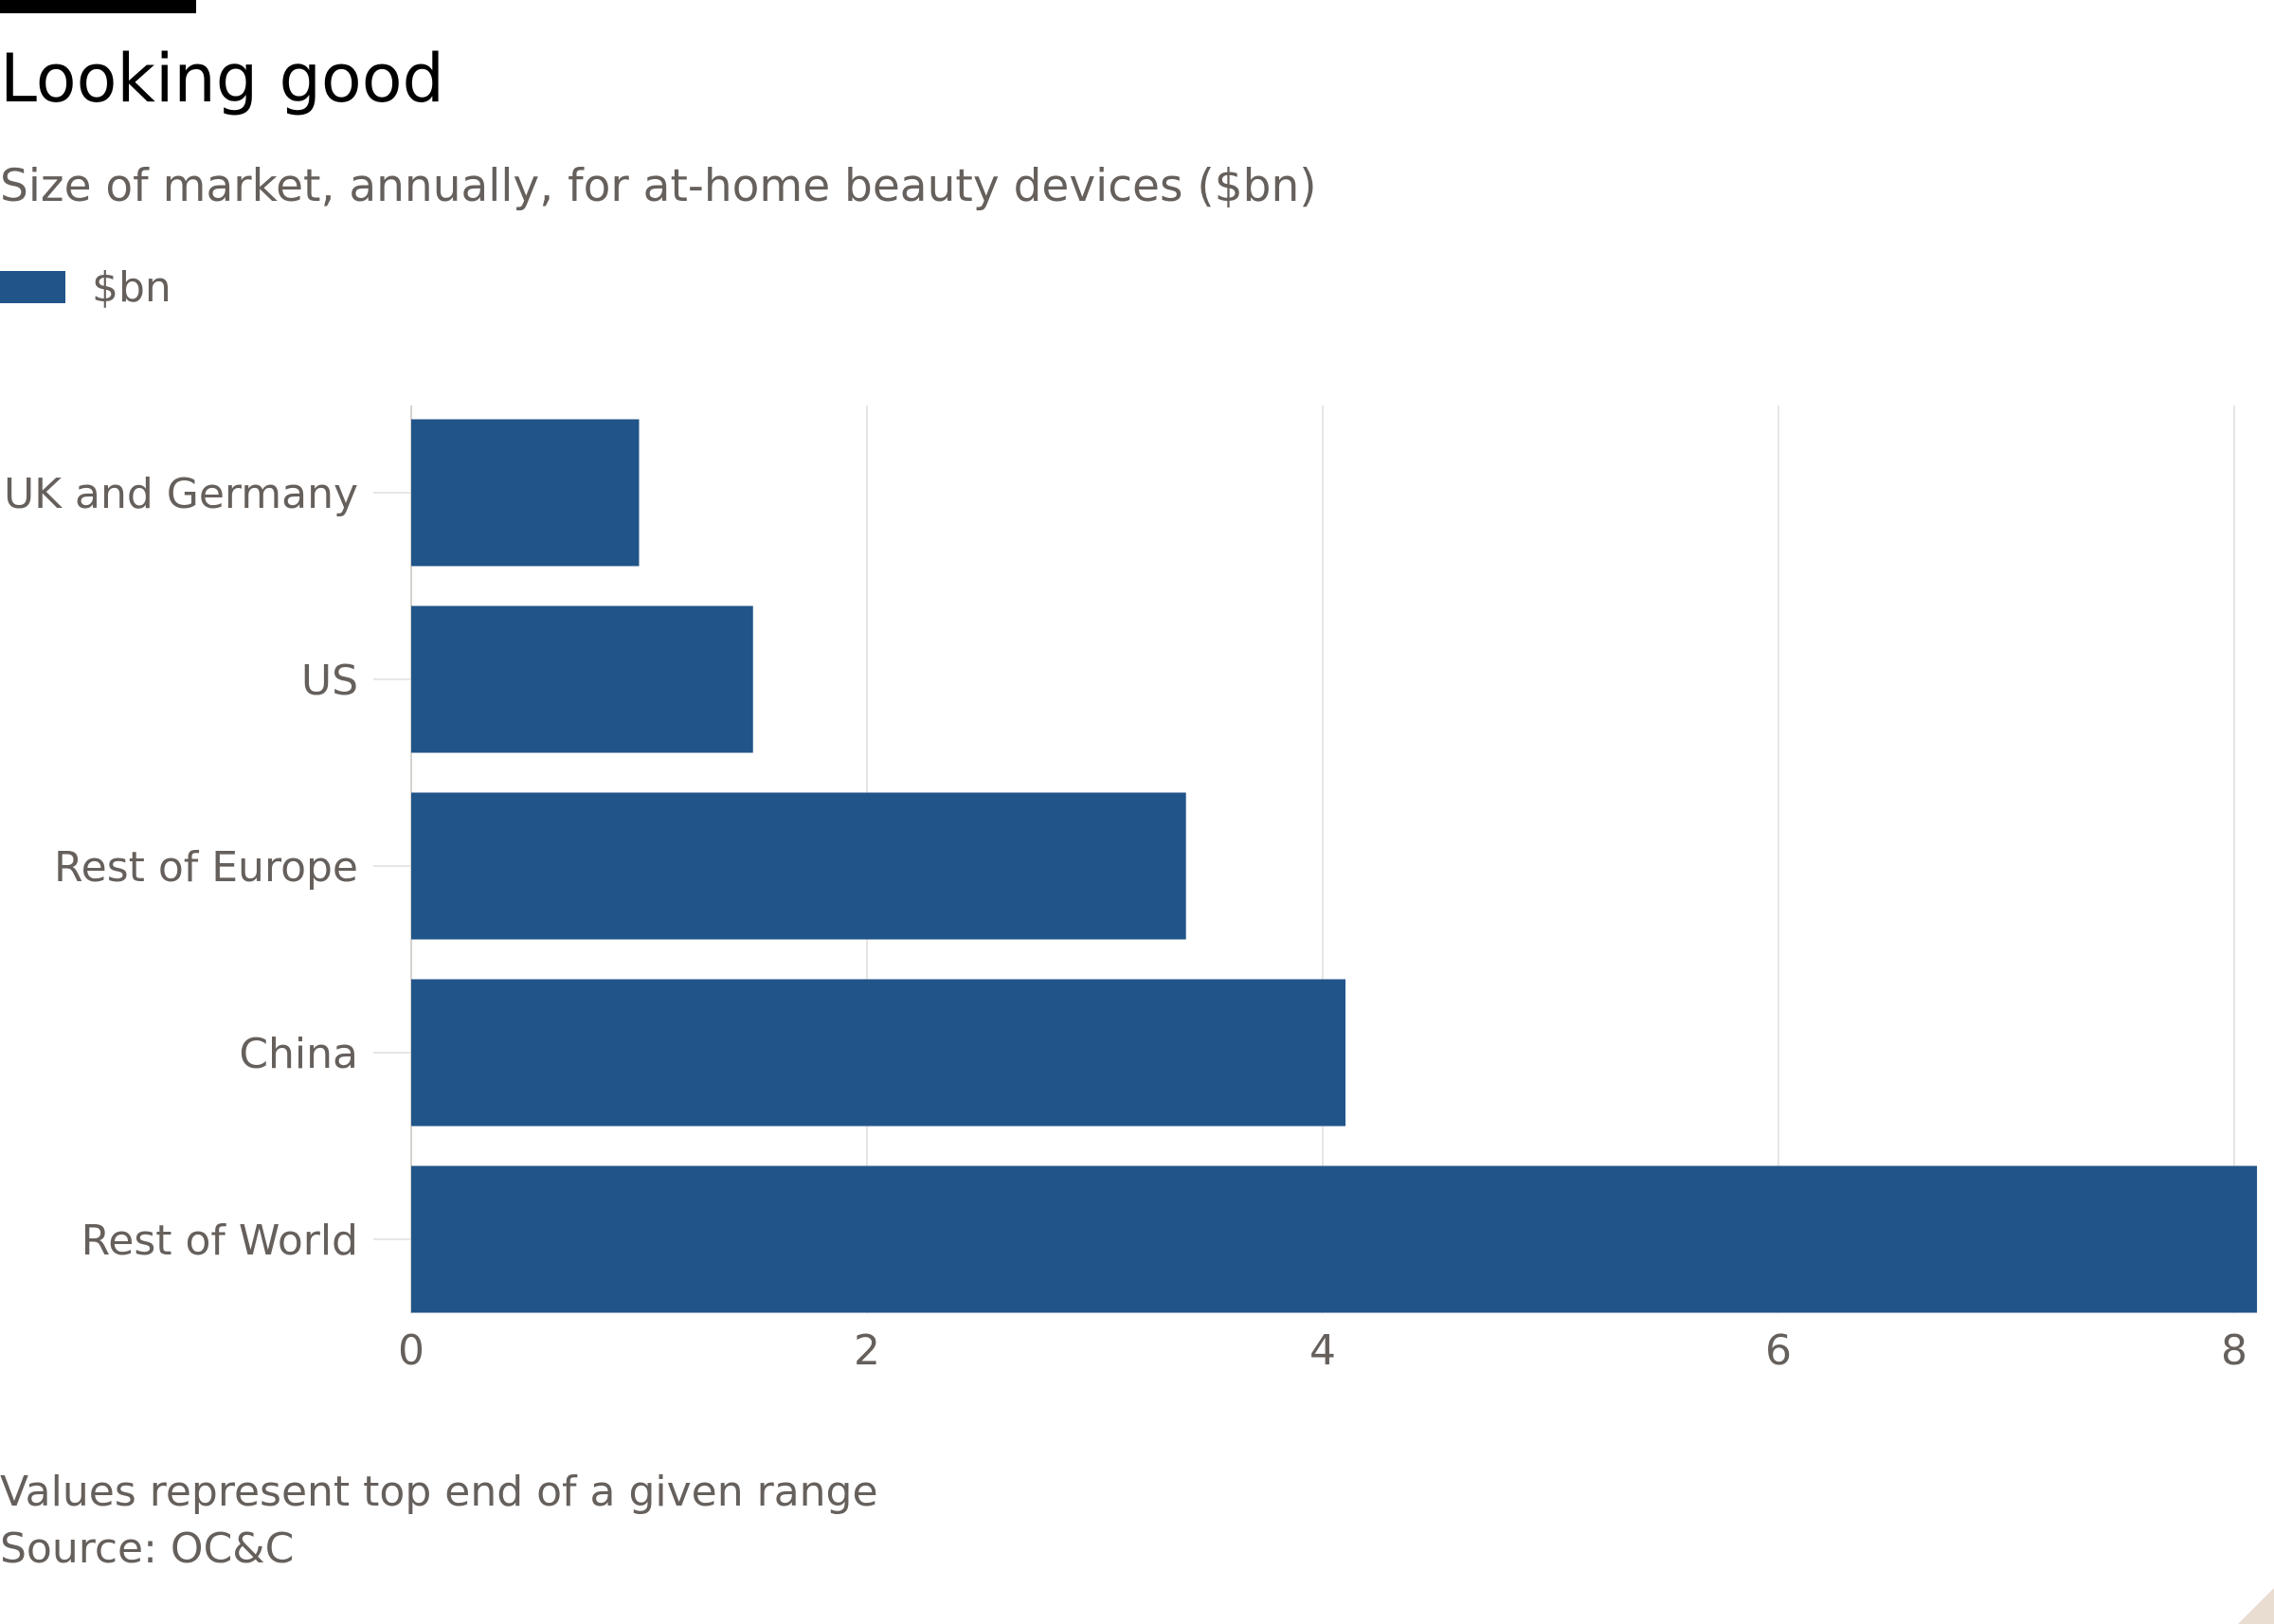  I want to click on chart-title: Looking good, so click(222, 78).